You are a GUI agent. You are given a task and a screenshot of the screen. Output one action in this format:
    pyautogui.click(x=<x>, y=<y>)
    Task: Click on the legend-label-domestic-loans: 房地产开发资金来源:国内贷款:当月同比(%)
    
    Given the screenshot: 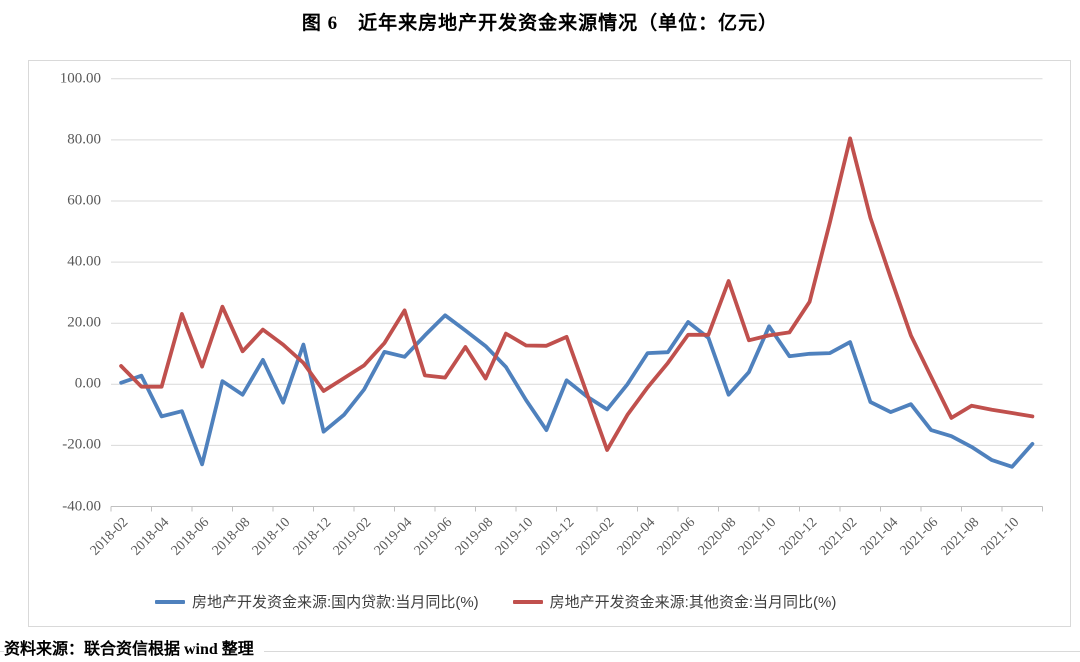 What is the action you would take?
    pyautogui.click(x=335, y=602)
    